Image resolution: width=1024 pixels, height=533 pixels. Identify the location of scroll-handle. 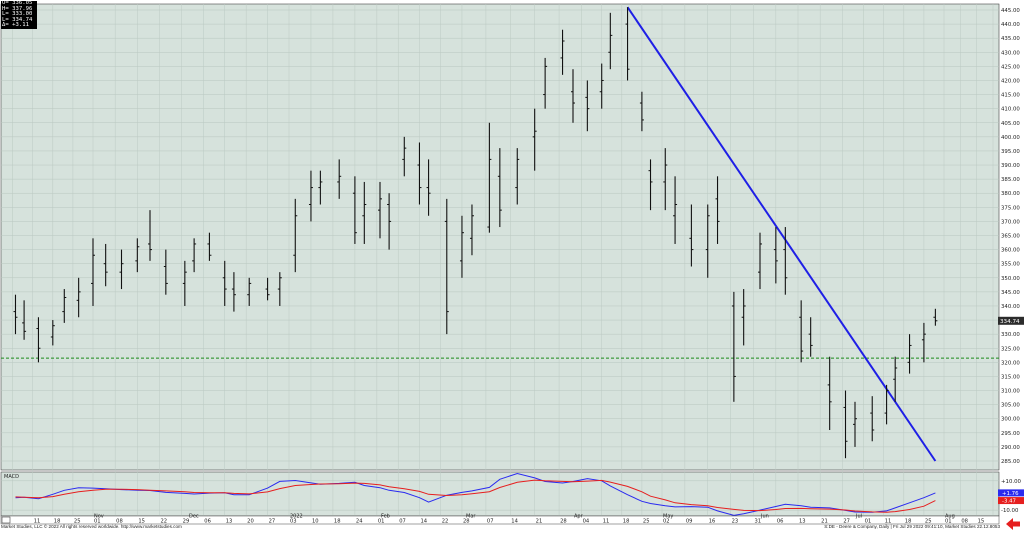
(6, 520).